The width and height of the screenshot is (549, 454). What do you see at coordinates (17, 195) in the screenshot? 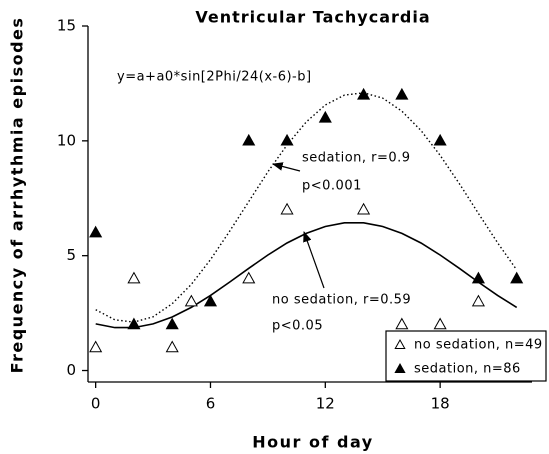
I see `y-axis-label: Frequency of arrhythmia episodes` at bounding box center [17, 195].